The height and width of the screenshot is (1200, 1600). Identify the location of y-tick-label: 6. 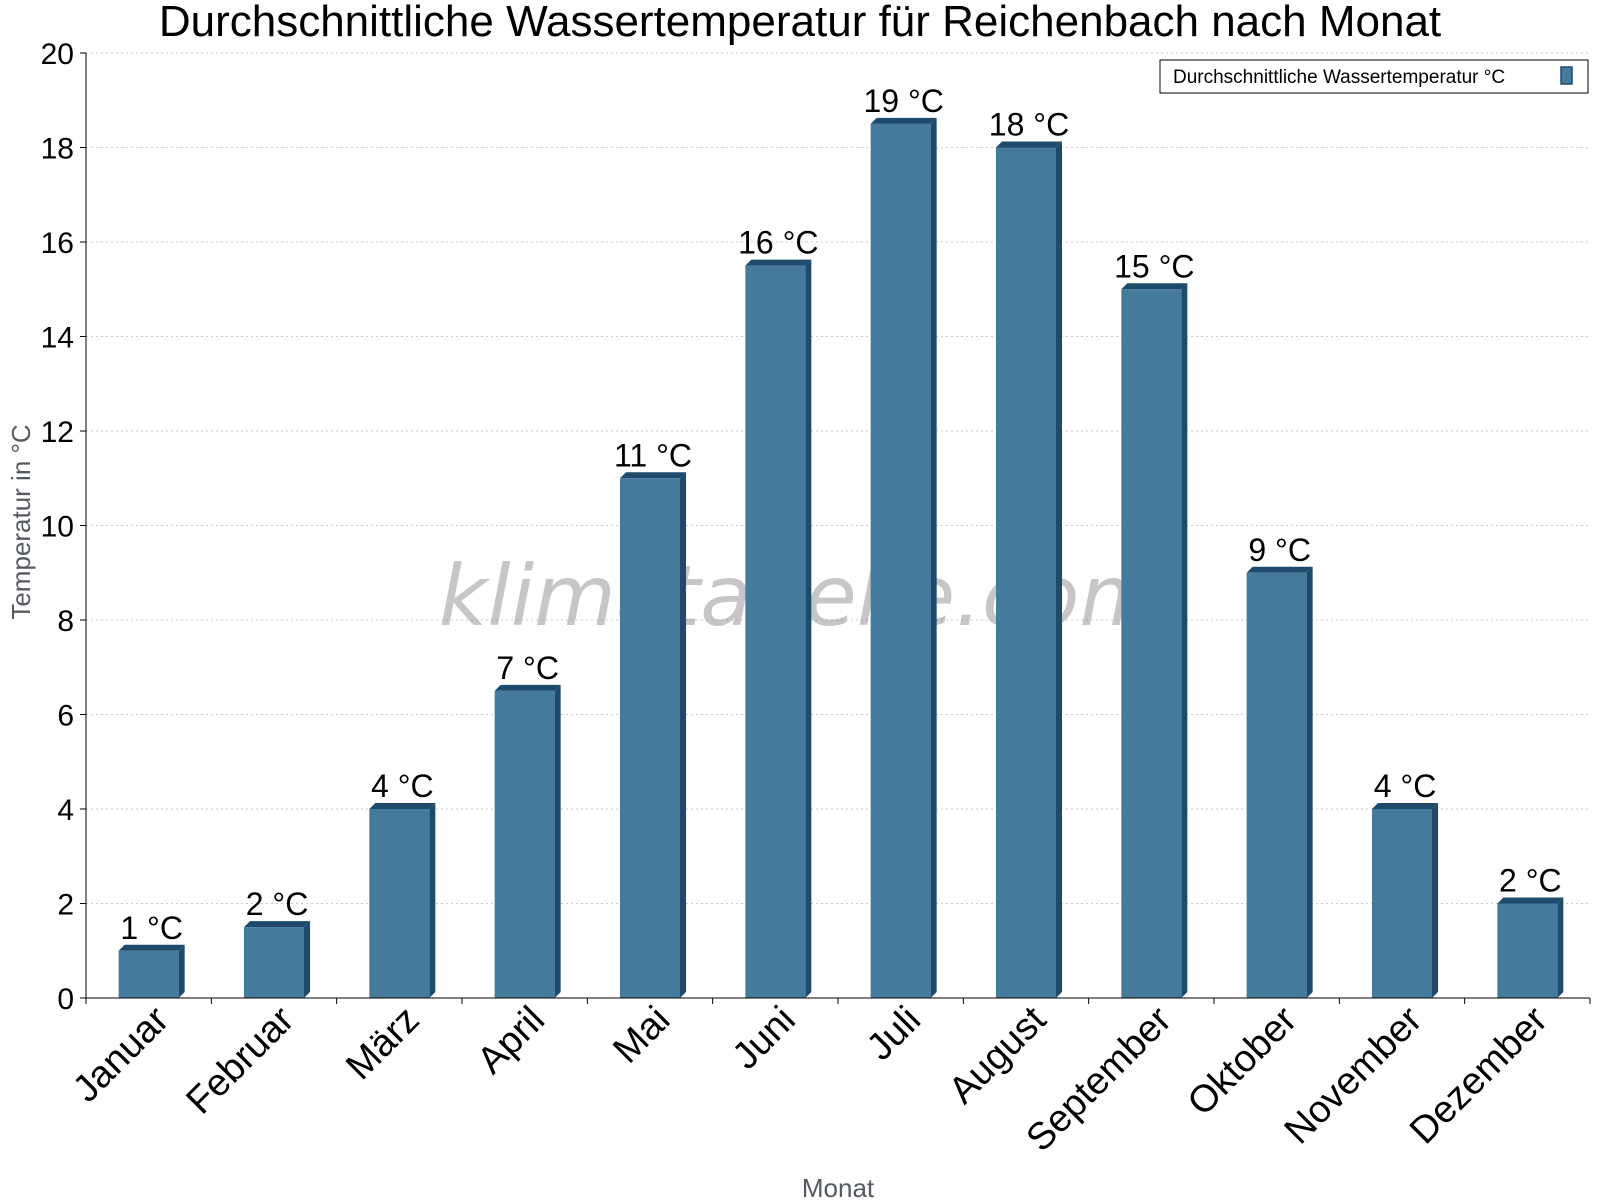
(65, 716).